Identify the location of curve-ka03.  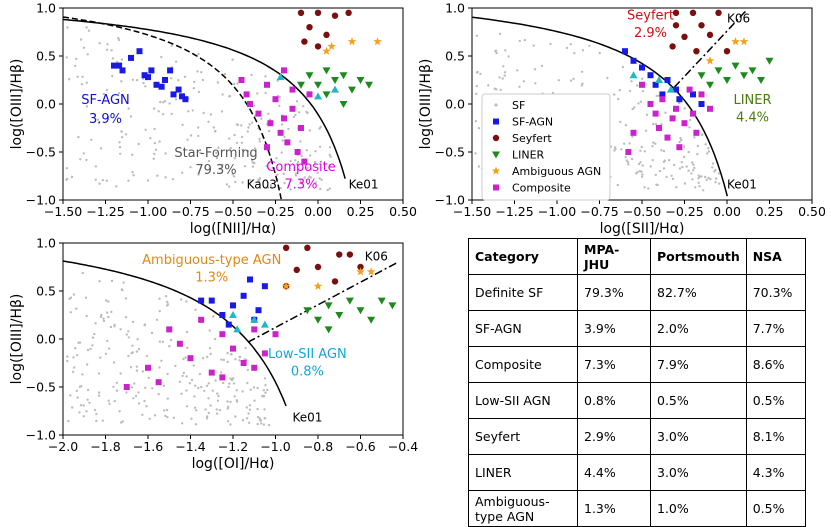
(172, 108).